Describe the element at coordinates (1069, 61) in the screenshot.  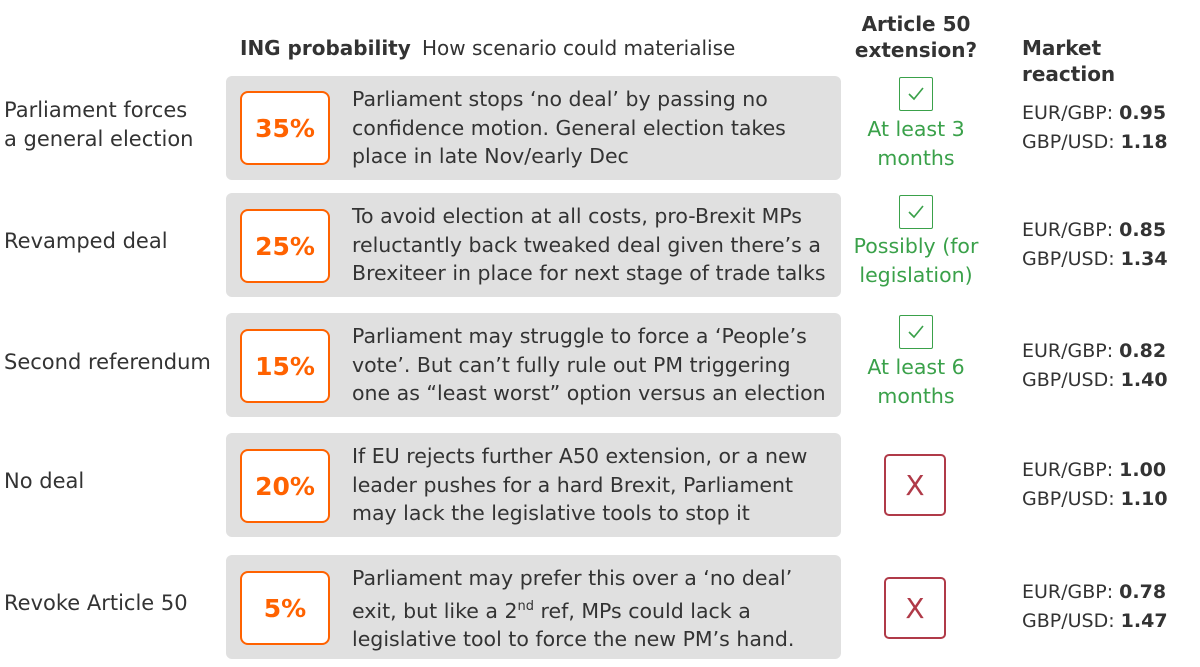
I see `header-market-reaction: Market reaction` at that location.